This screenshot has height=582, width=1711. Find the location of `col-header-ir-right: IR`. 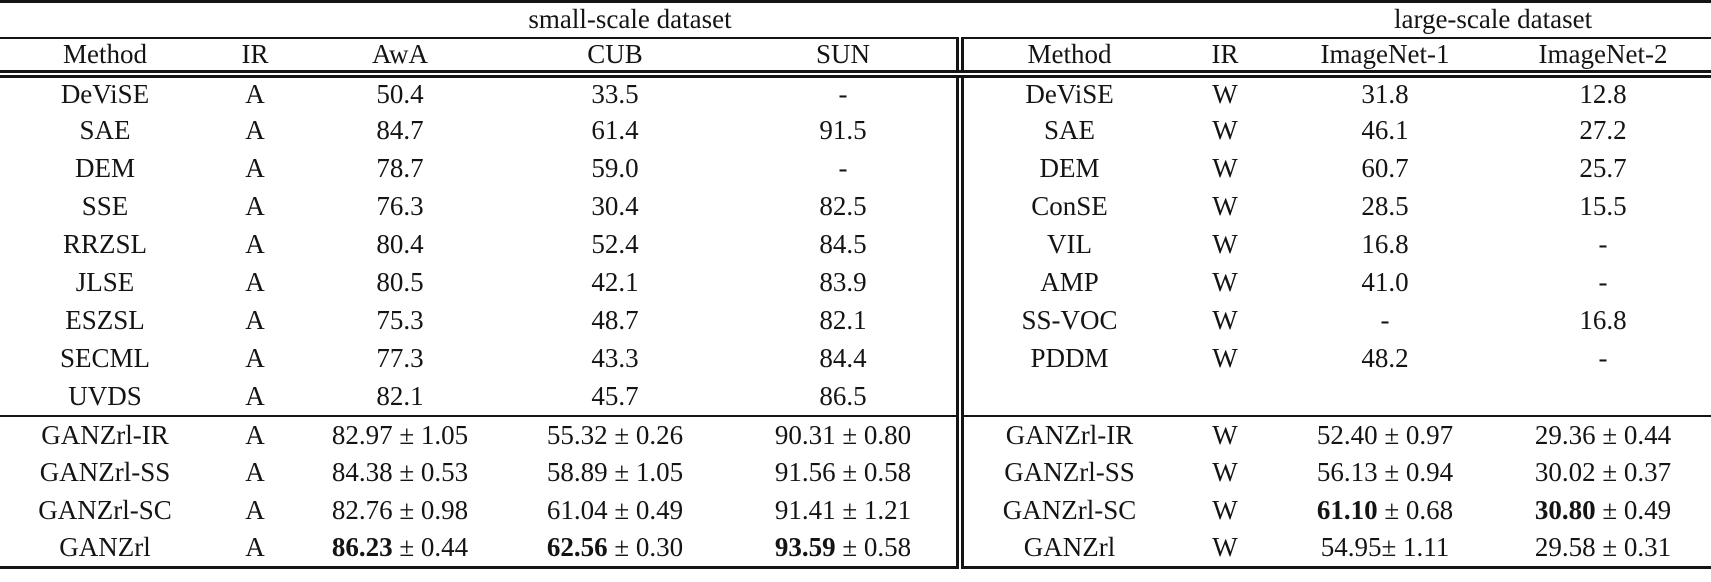

col-header-ir-right: IR is located at coordinates (1225, 57).